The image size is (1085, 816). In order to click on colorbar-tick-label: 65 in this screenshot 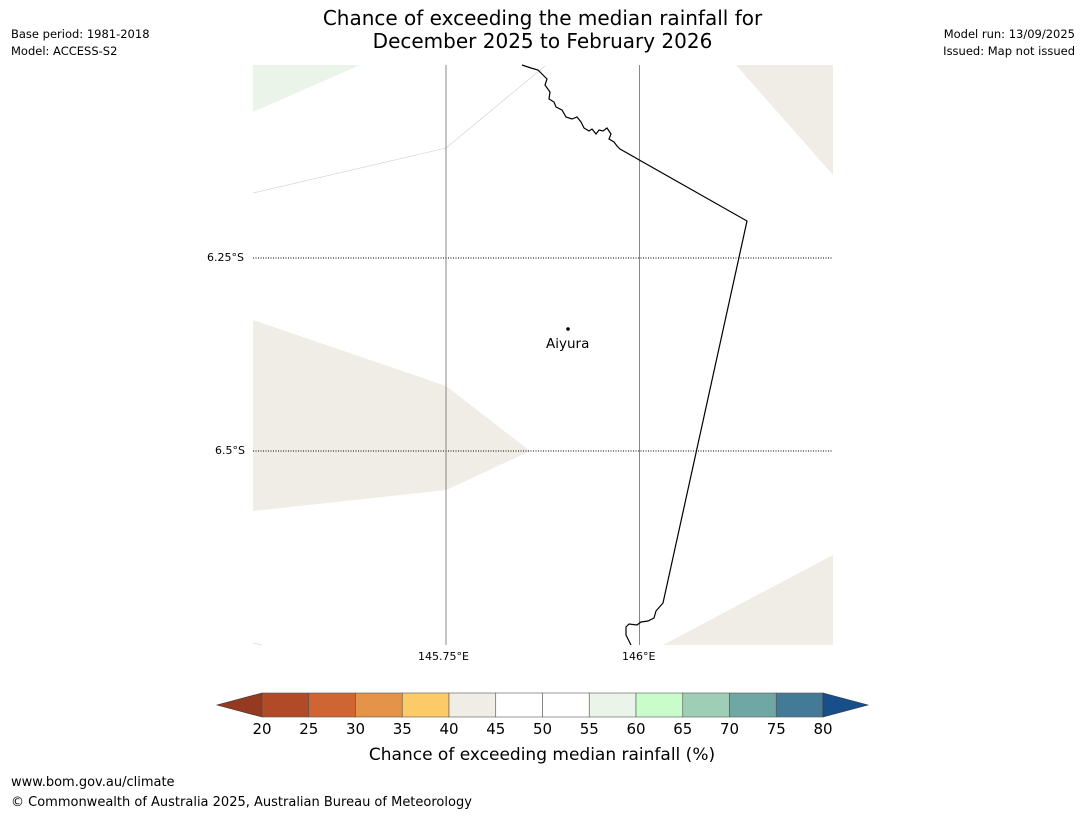, I will do `click(683, 729)`.